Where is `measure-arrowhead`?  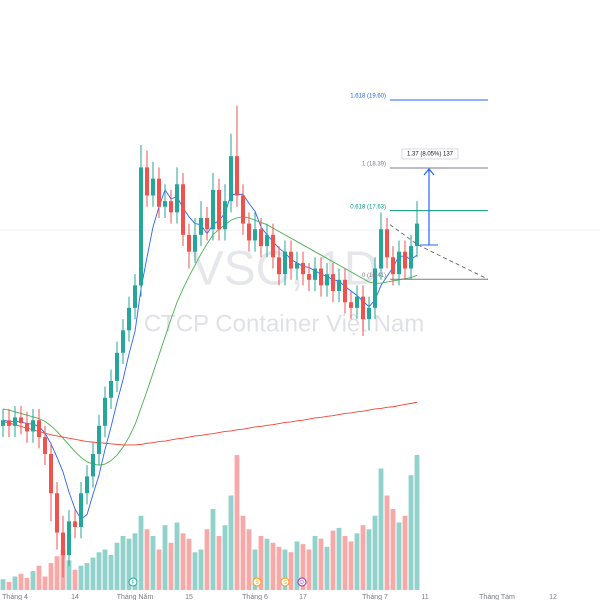 measure-arrowhead is located at coordinates (429, 172).